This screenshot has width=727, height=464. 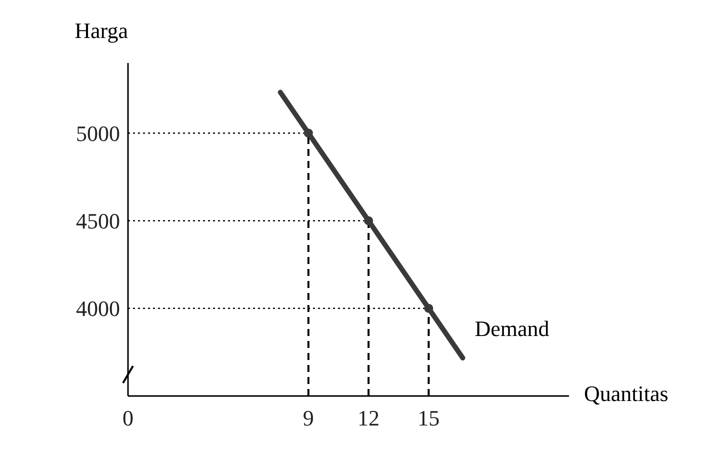 What do you see at coordinates (98, 133) in the screenshot?
I see `y-tick-label: 5000` at bounding box center [98, 133].